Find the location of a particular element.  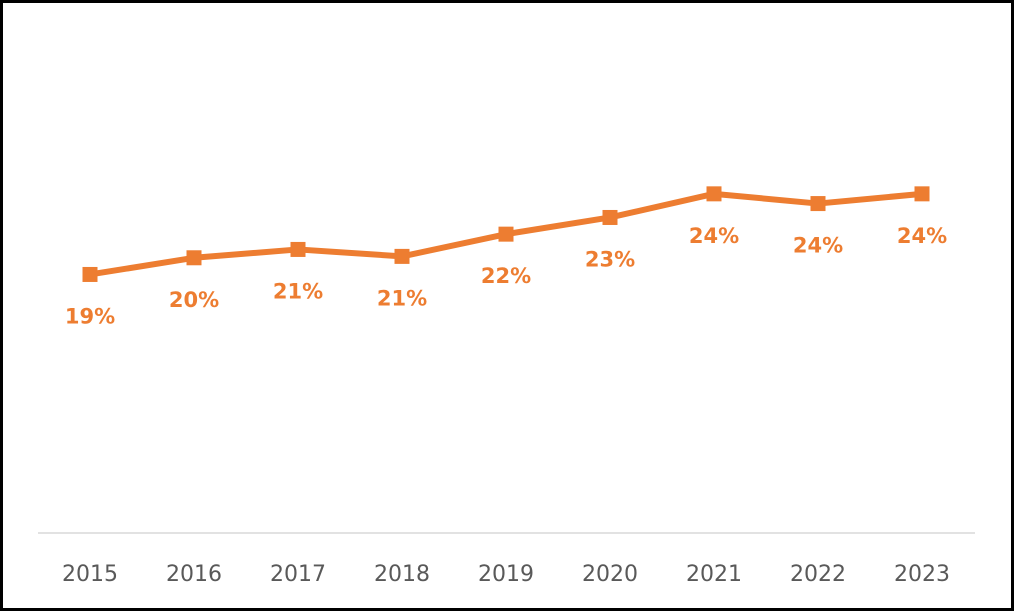

data-label-2023: 24% is located at coordinates (922, 236).